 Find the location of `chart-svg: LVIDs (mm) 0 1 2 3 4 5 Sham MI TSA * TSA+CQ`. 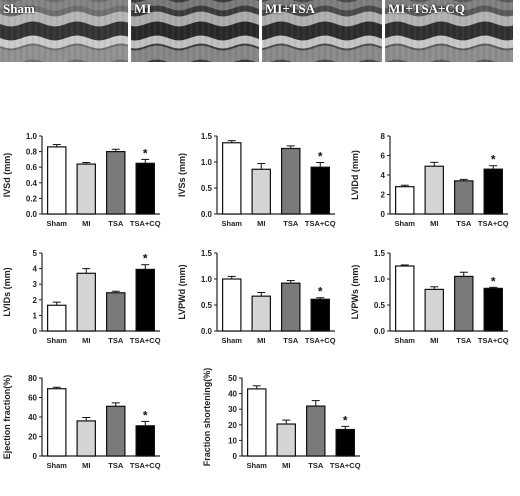

chart-svg: LVIDs (mm) 0 1 2 3 4 5 Sham MI TSA * TSA+CQ is located at coordinates (81, 297).